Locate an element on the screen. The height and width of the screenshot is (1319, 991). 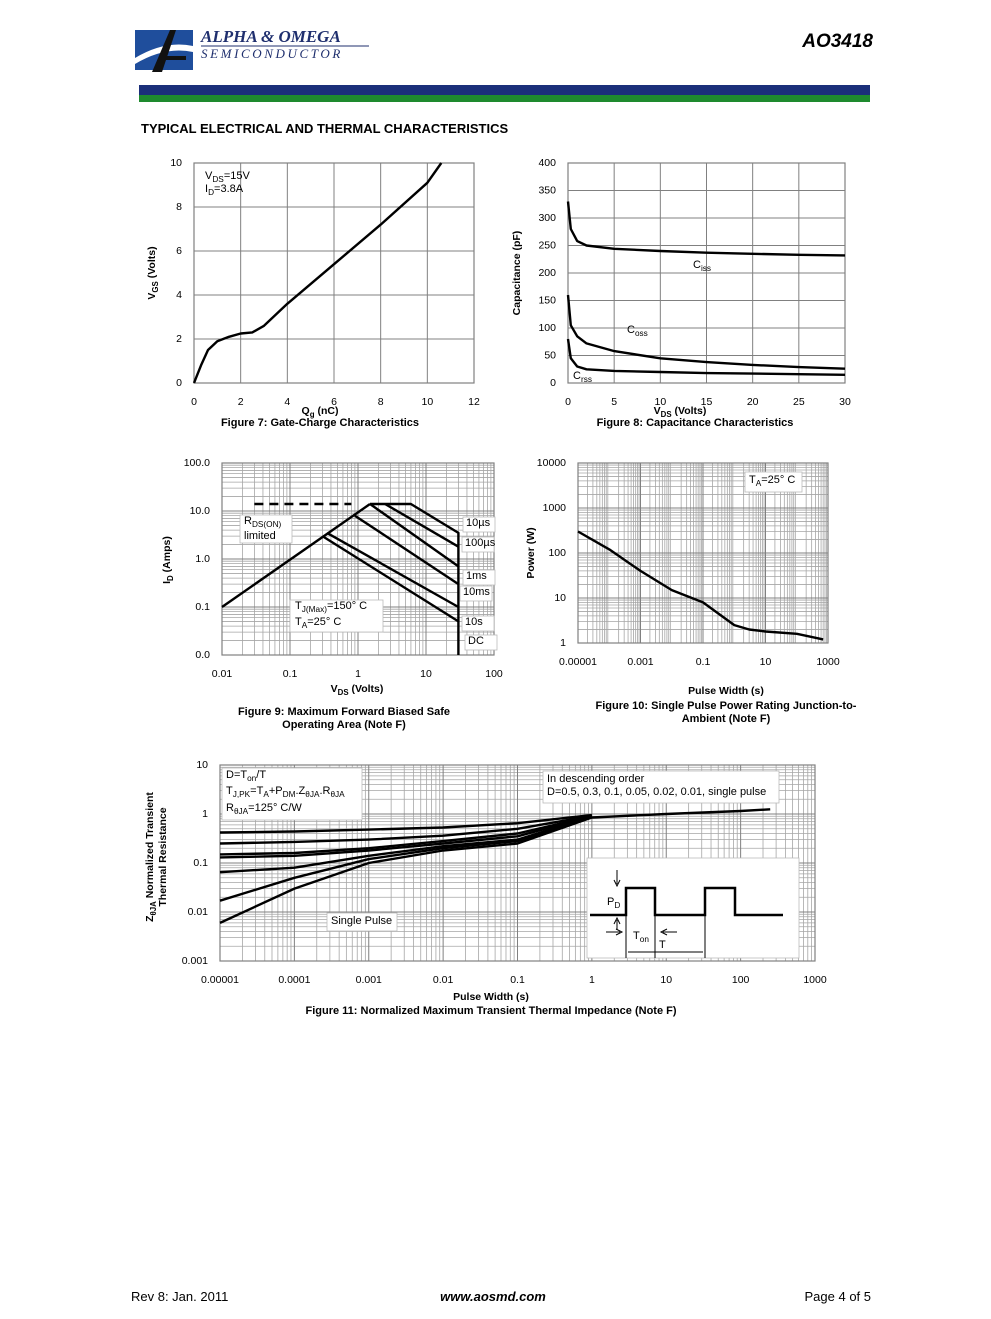
footer-center: www.aosmd.com is located at coordinates (493, 1296).